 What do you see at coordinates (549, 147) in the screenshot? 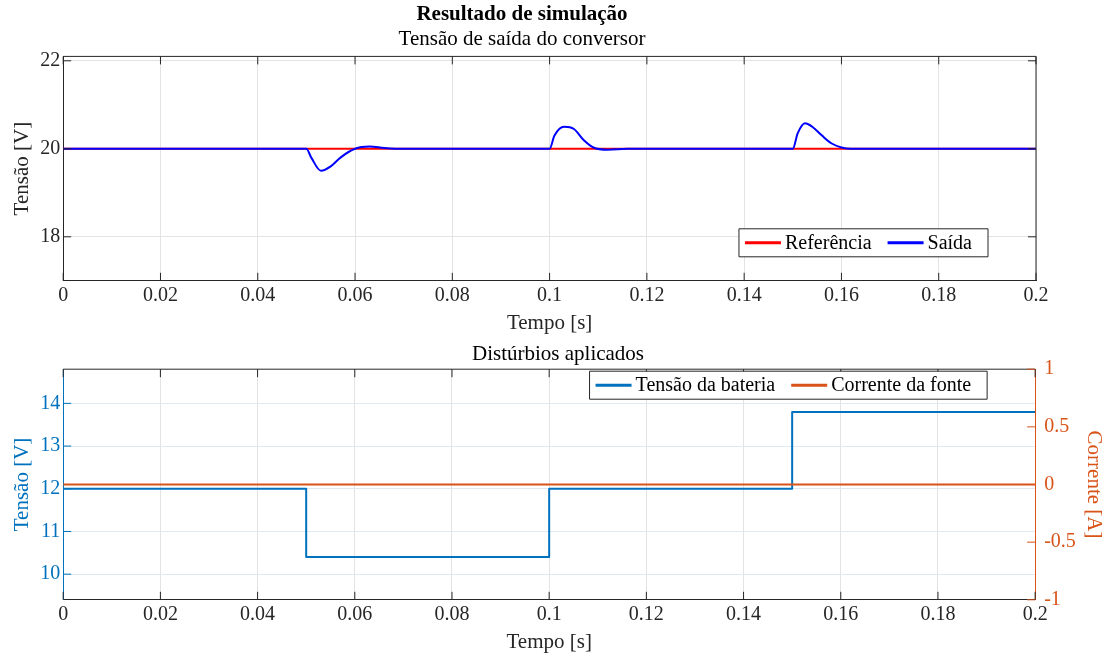
I see `line-series` at bounding box center [549, 147].